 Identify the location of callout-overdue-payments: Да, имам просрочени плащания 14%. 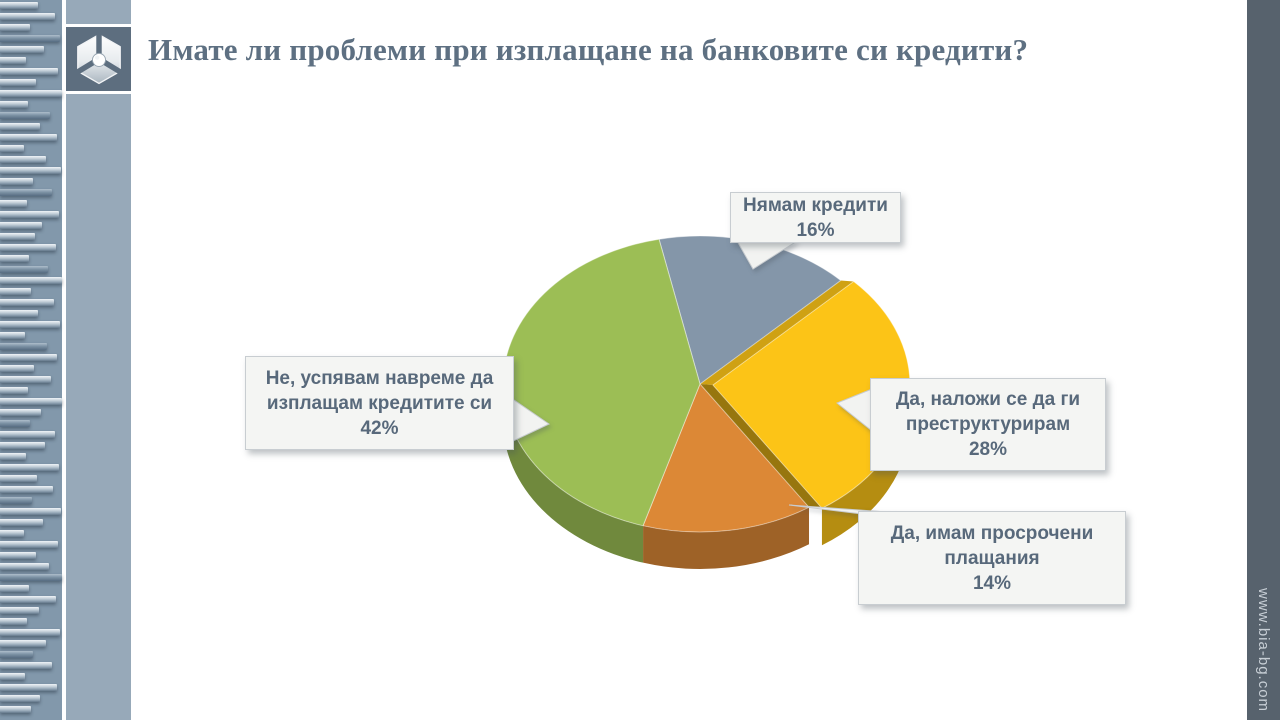
(992, 558).